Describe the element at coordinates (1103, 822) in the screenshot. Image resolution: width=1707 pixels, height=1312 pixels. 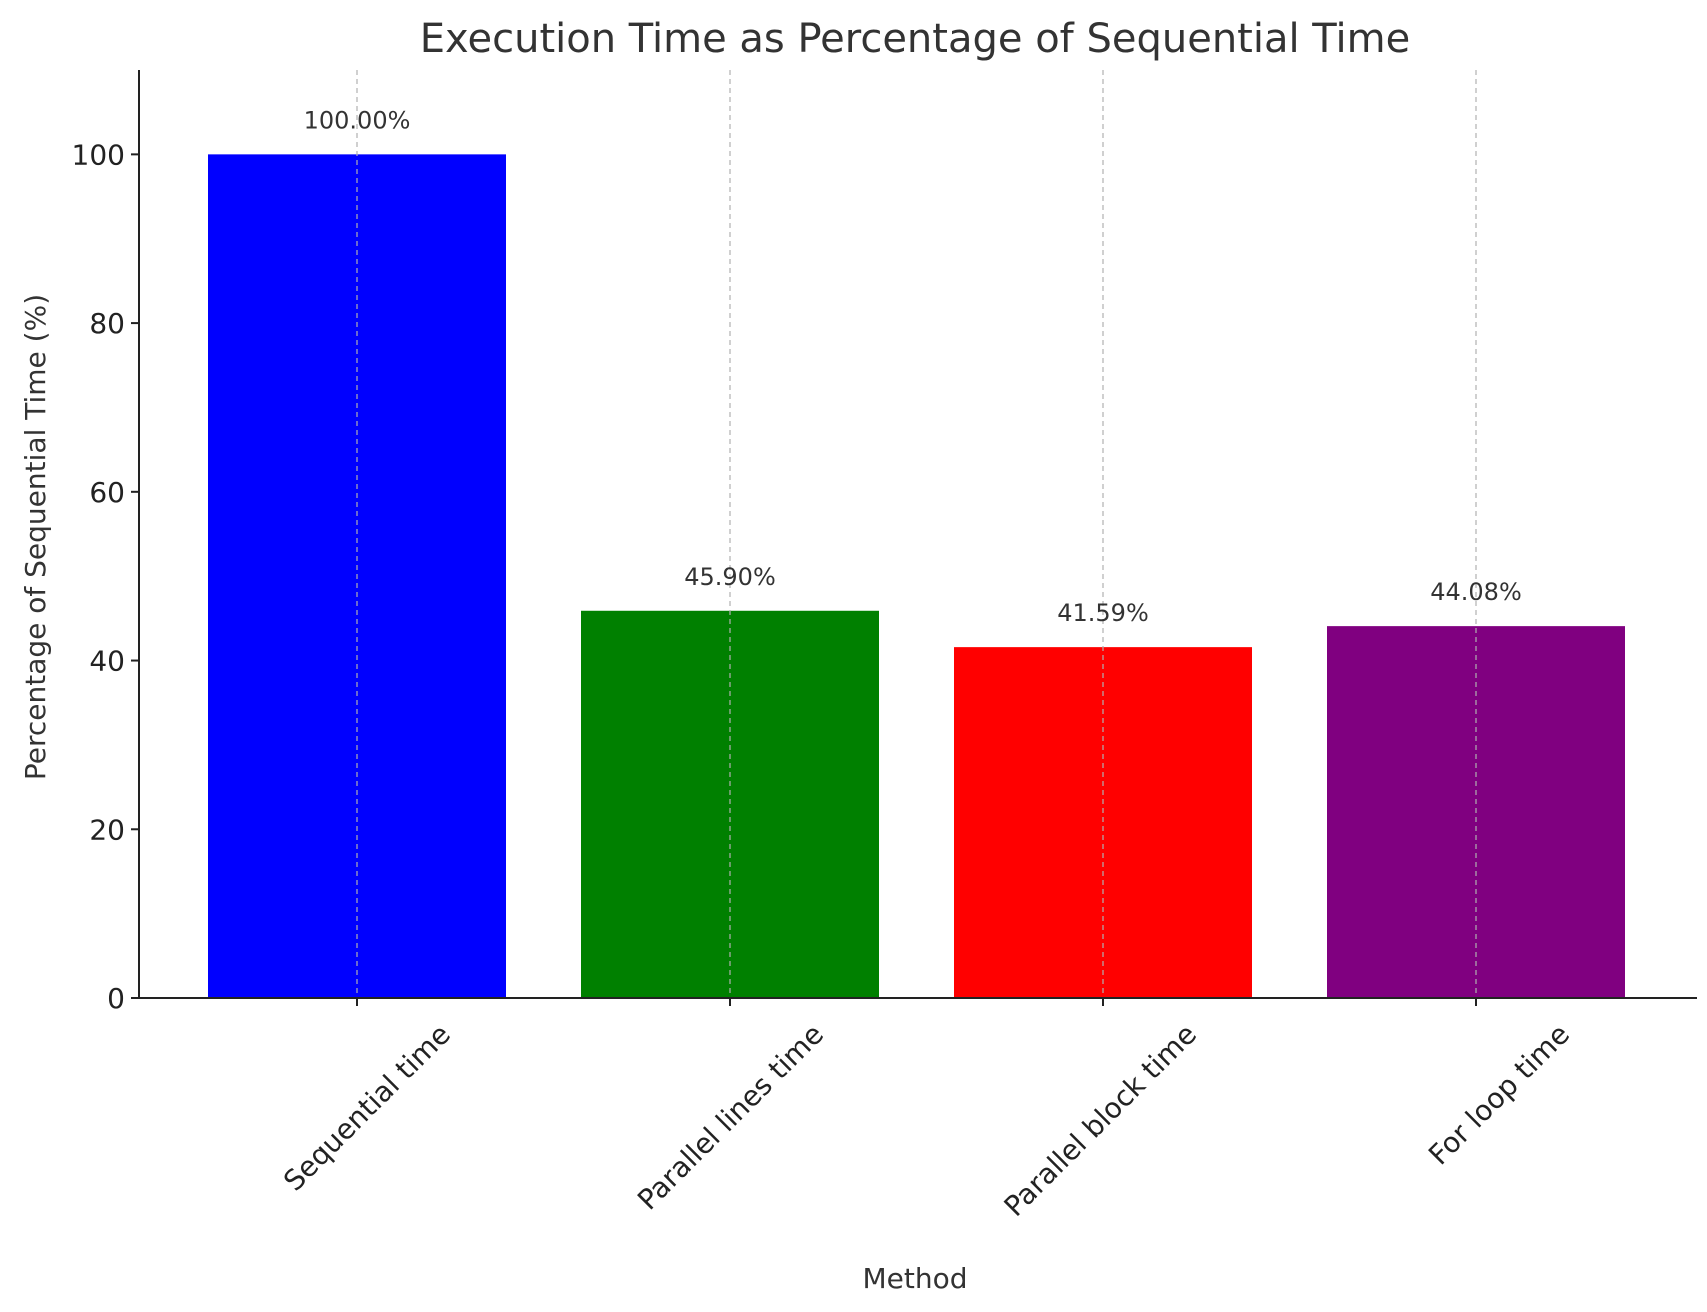
I see `bar-parallel-block-time` at that location.